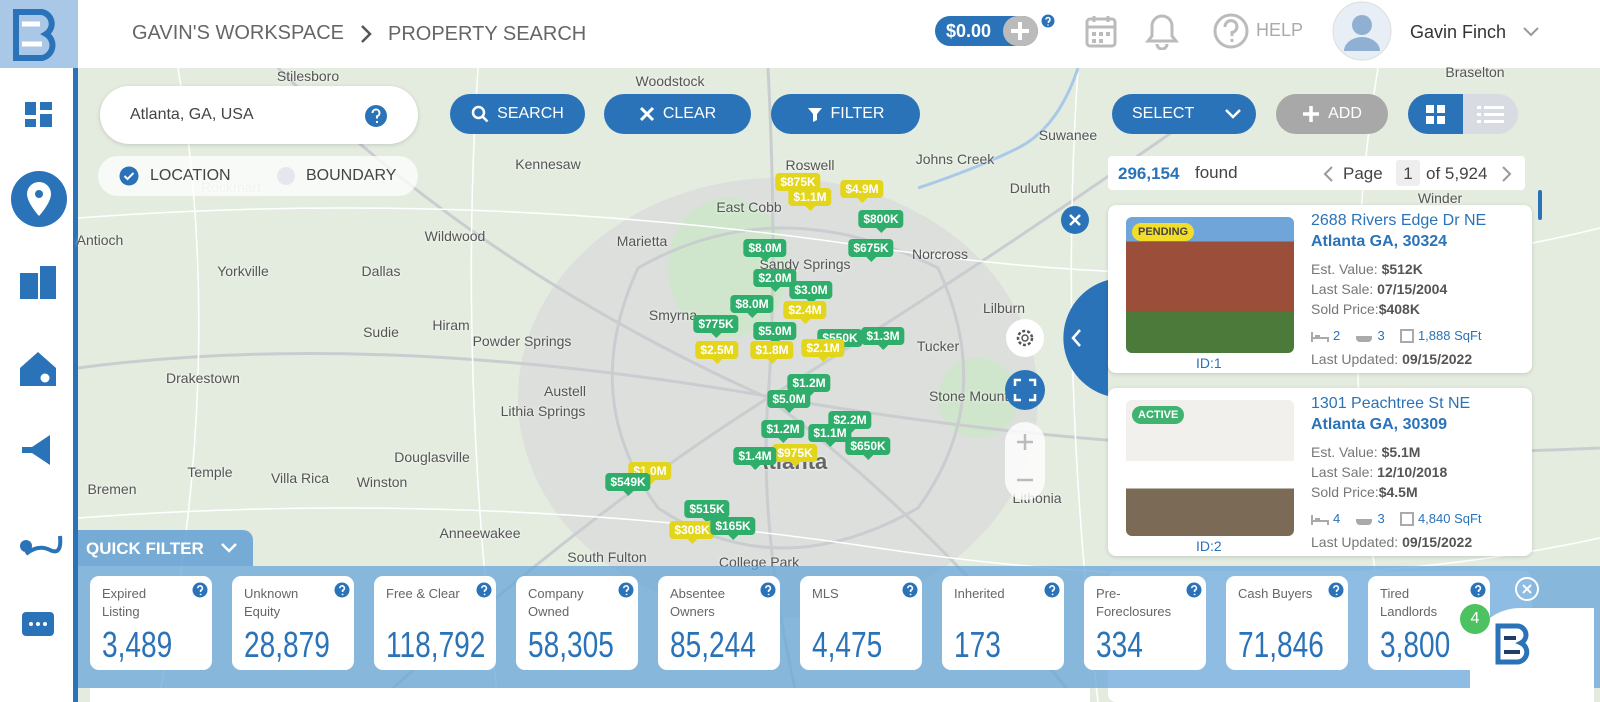  I want to click on map-settings, so click(1025, 338).